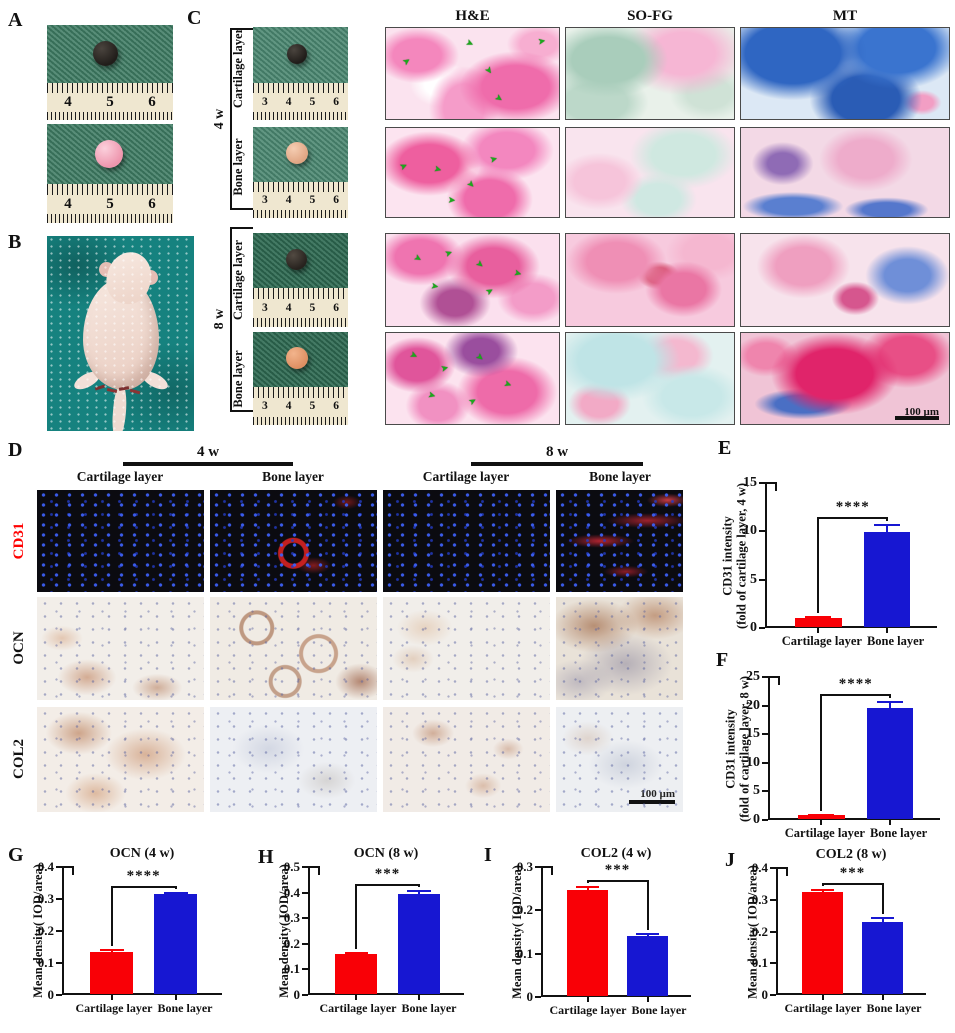 This screenshot has height=1033, width=955. What do you see at coordinates (917, 418) in the screenshot?
I see `c-scale-bar` at bounding box center [917, 418].